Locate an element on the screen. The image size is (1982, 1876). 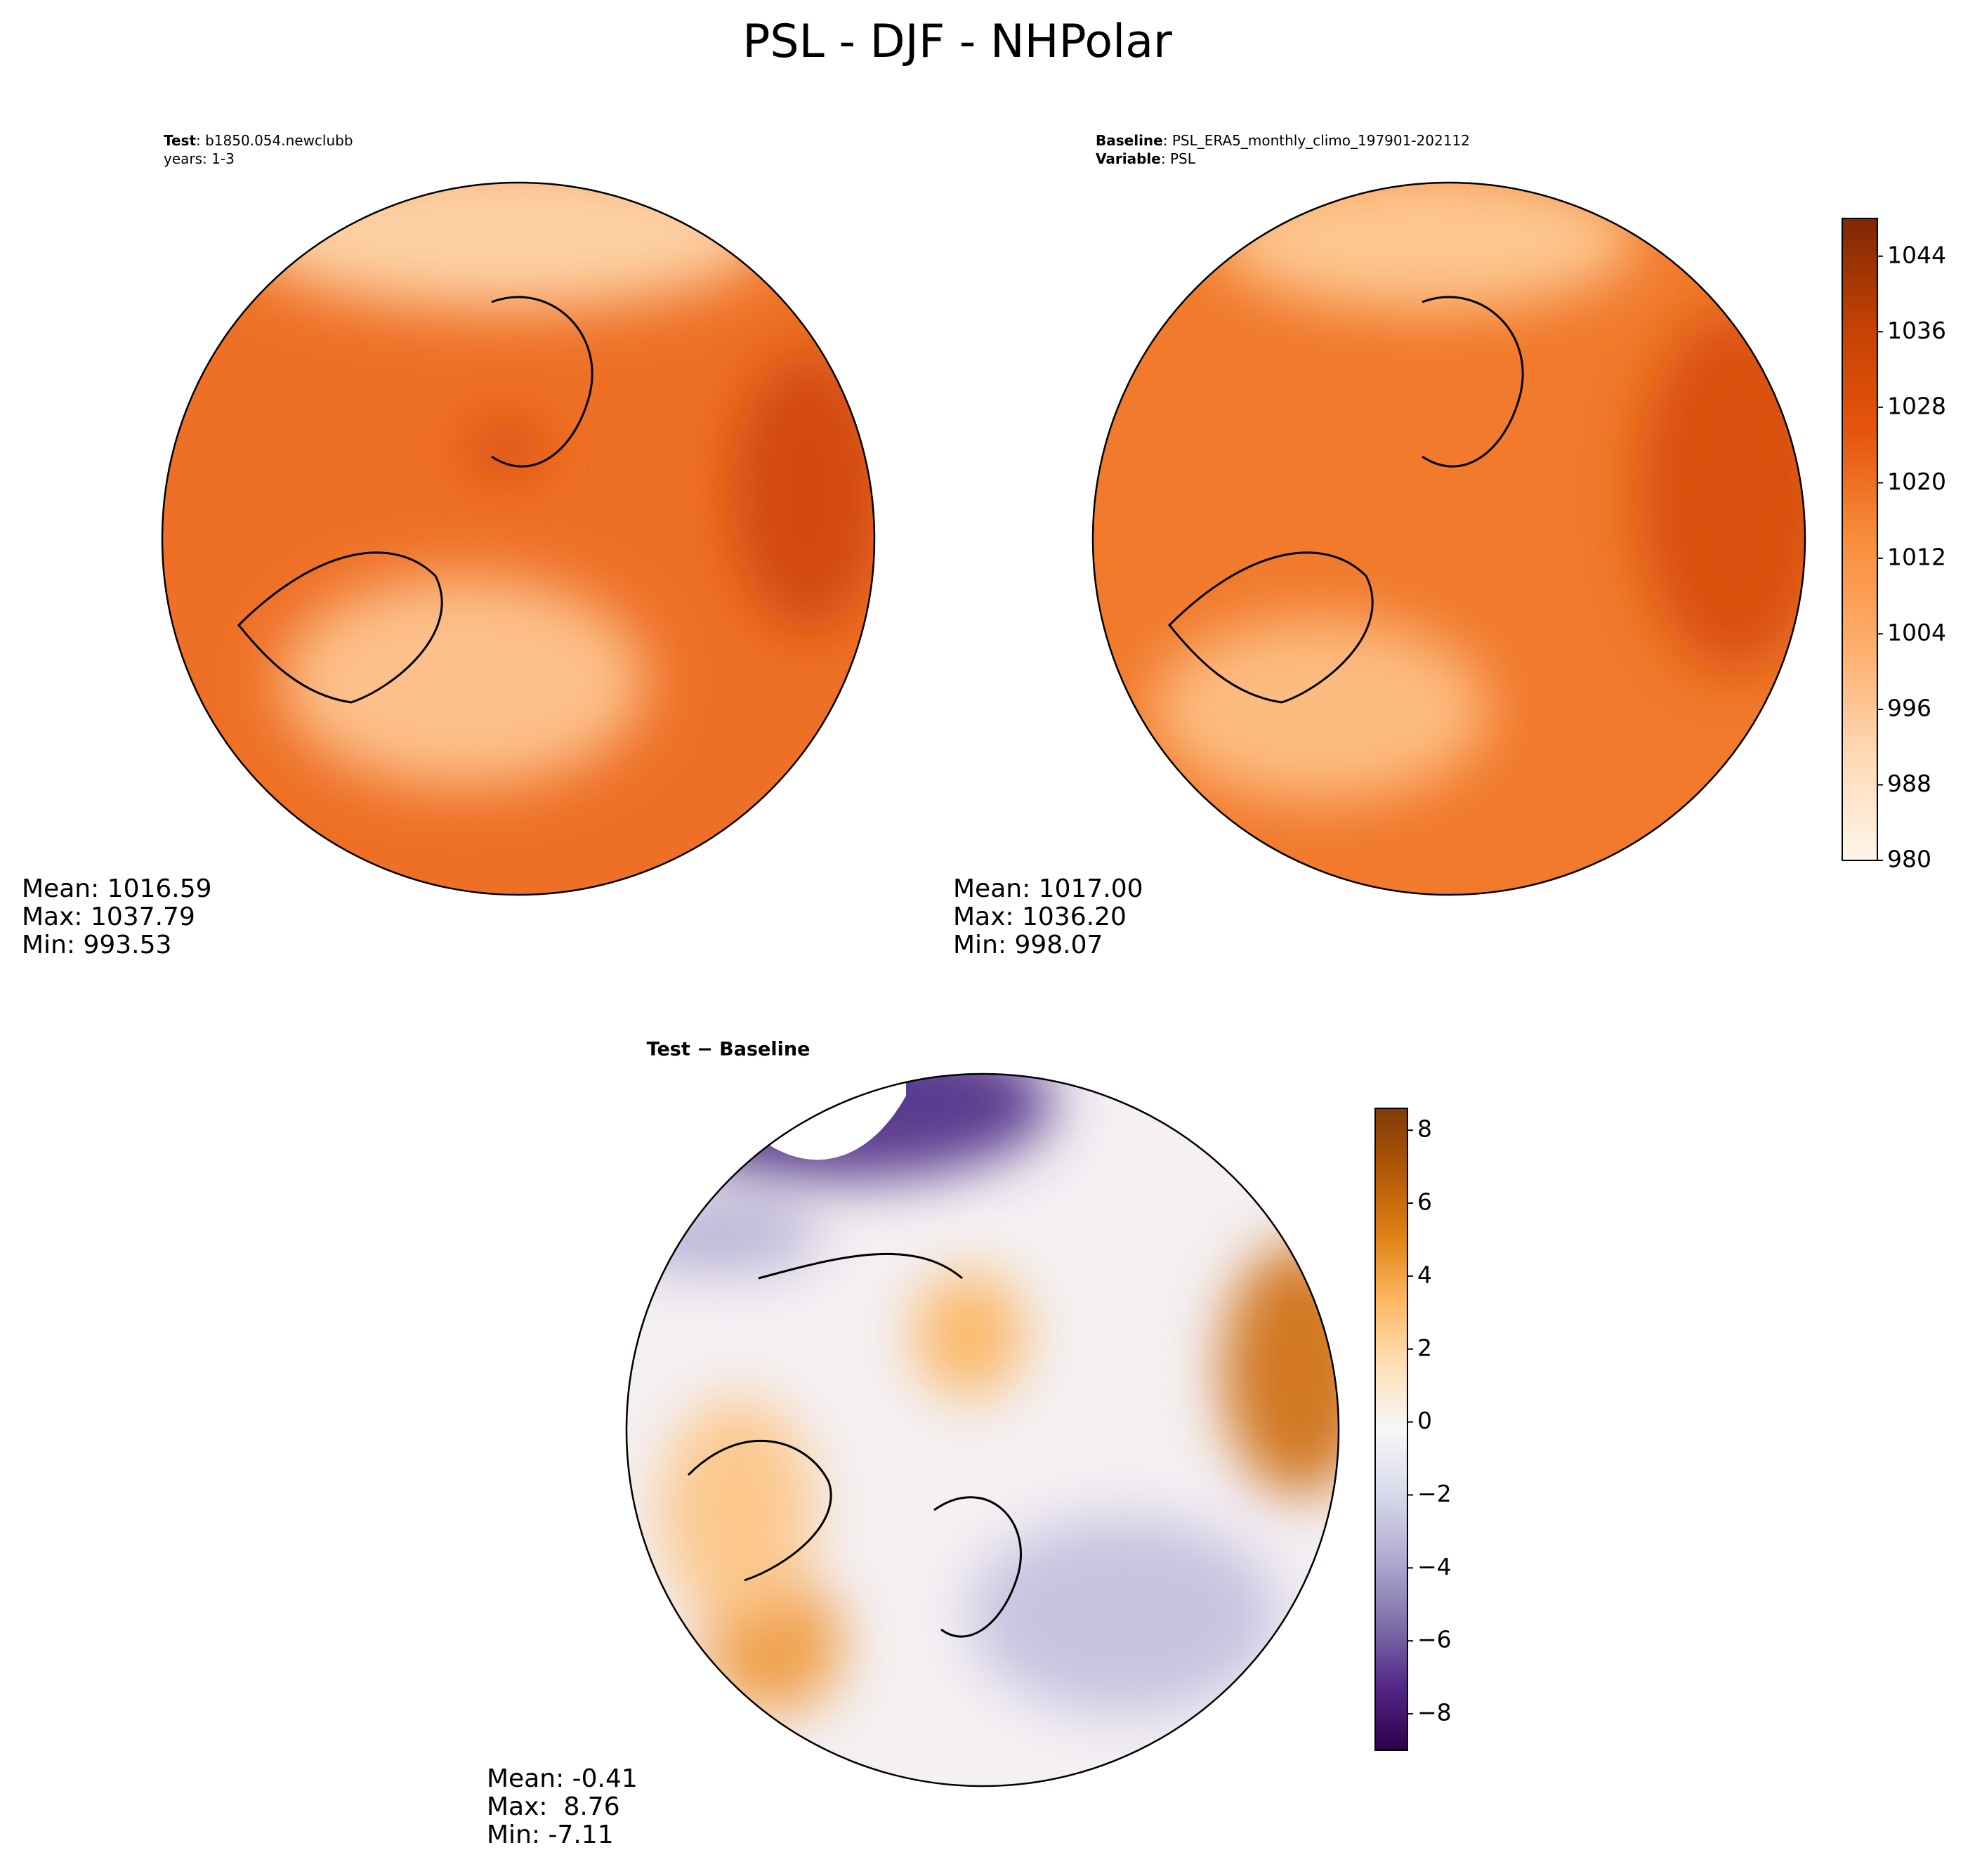
header-value: : PSL_ERA5_monthly_climo_197901-202112 is located at coordinates (1316, 140).